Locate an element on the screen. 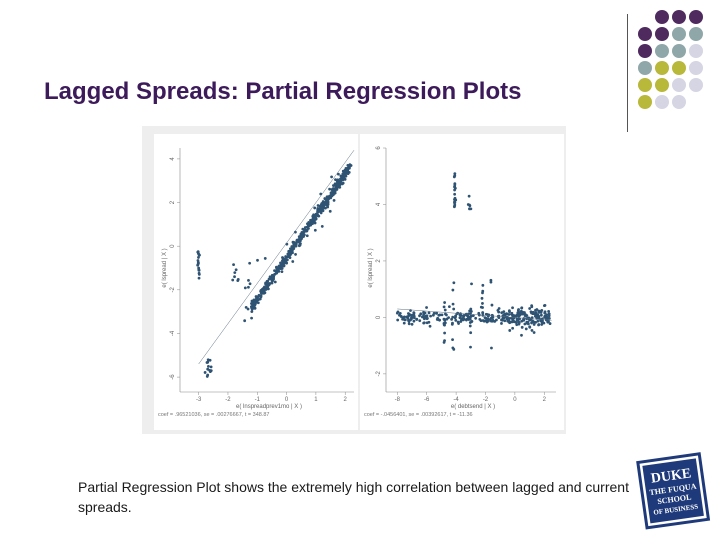 The image size is (720, 540). x-axis-label: e( lnspreadprev1mo | X ) is located at coordinates (269, 407).